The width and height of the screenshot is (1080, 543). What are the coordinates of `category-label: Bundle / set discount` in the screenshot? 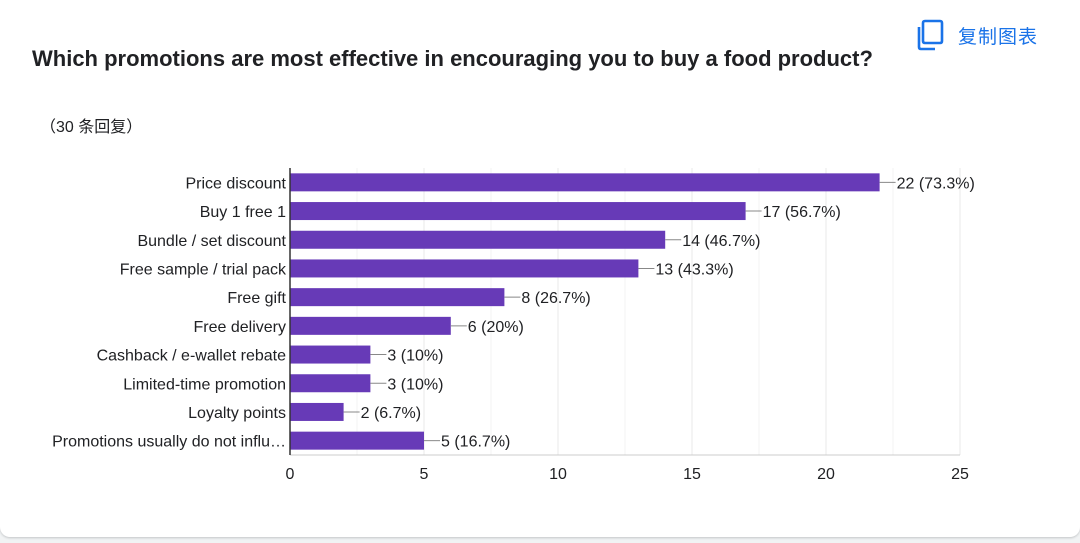 It's located at (211, 241).